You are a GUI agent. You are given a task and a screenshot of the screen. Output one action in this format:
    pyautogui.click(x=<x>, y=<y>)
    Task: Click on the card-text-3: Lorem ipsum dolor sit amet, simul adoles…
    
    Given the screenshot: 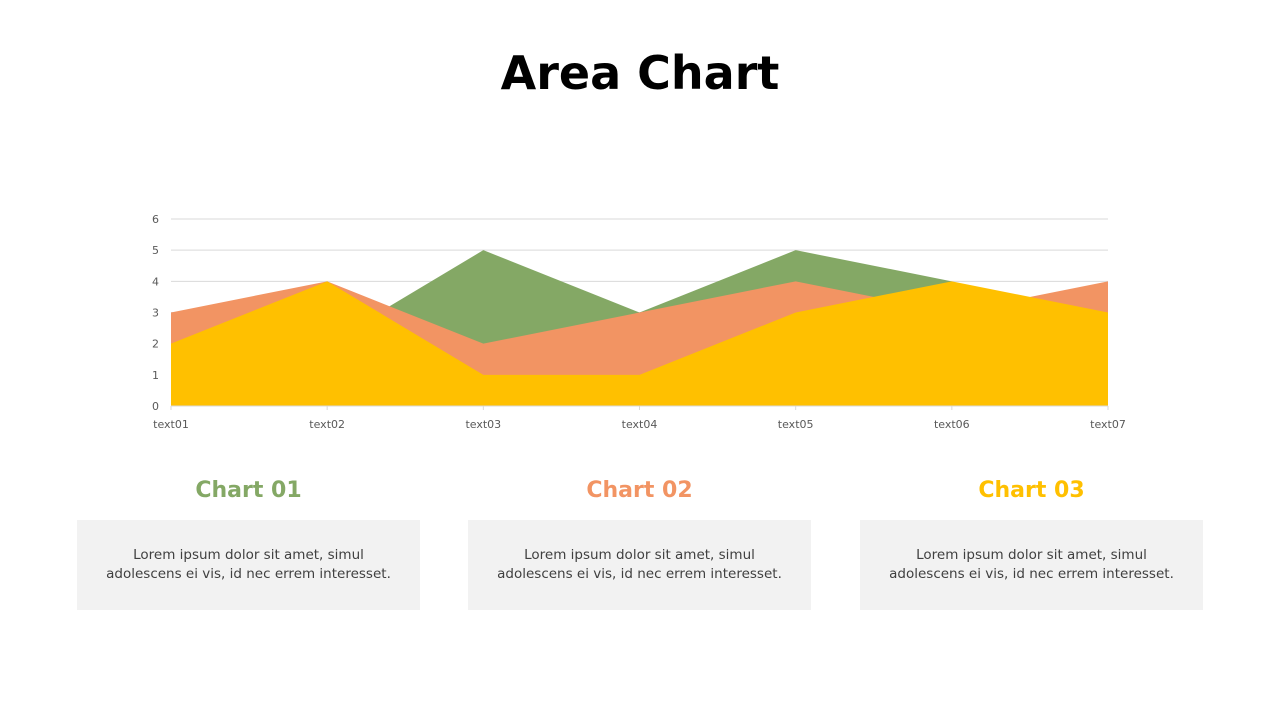 What is the action you would take?
    pyautogui.click(x=1031, y=564)
    